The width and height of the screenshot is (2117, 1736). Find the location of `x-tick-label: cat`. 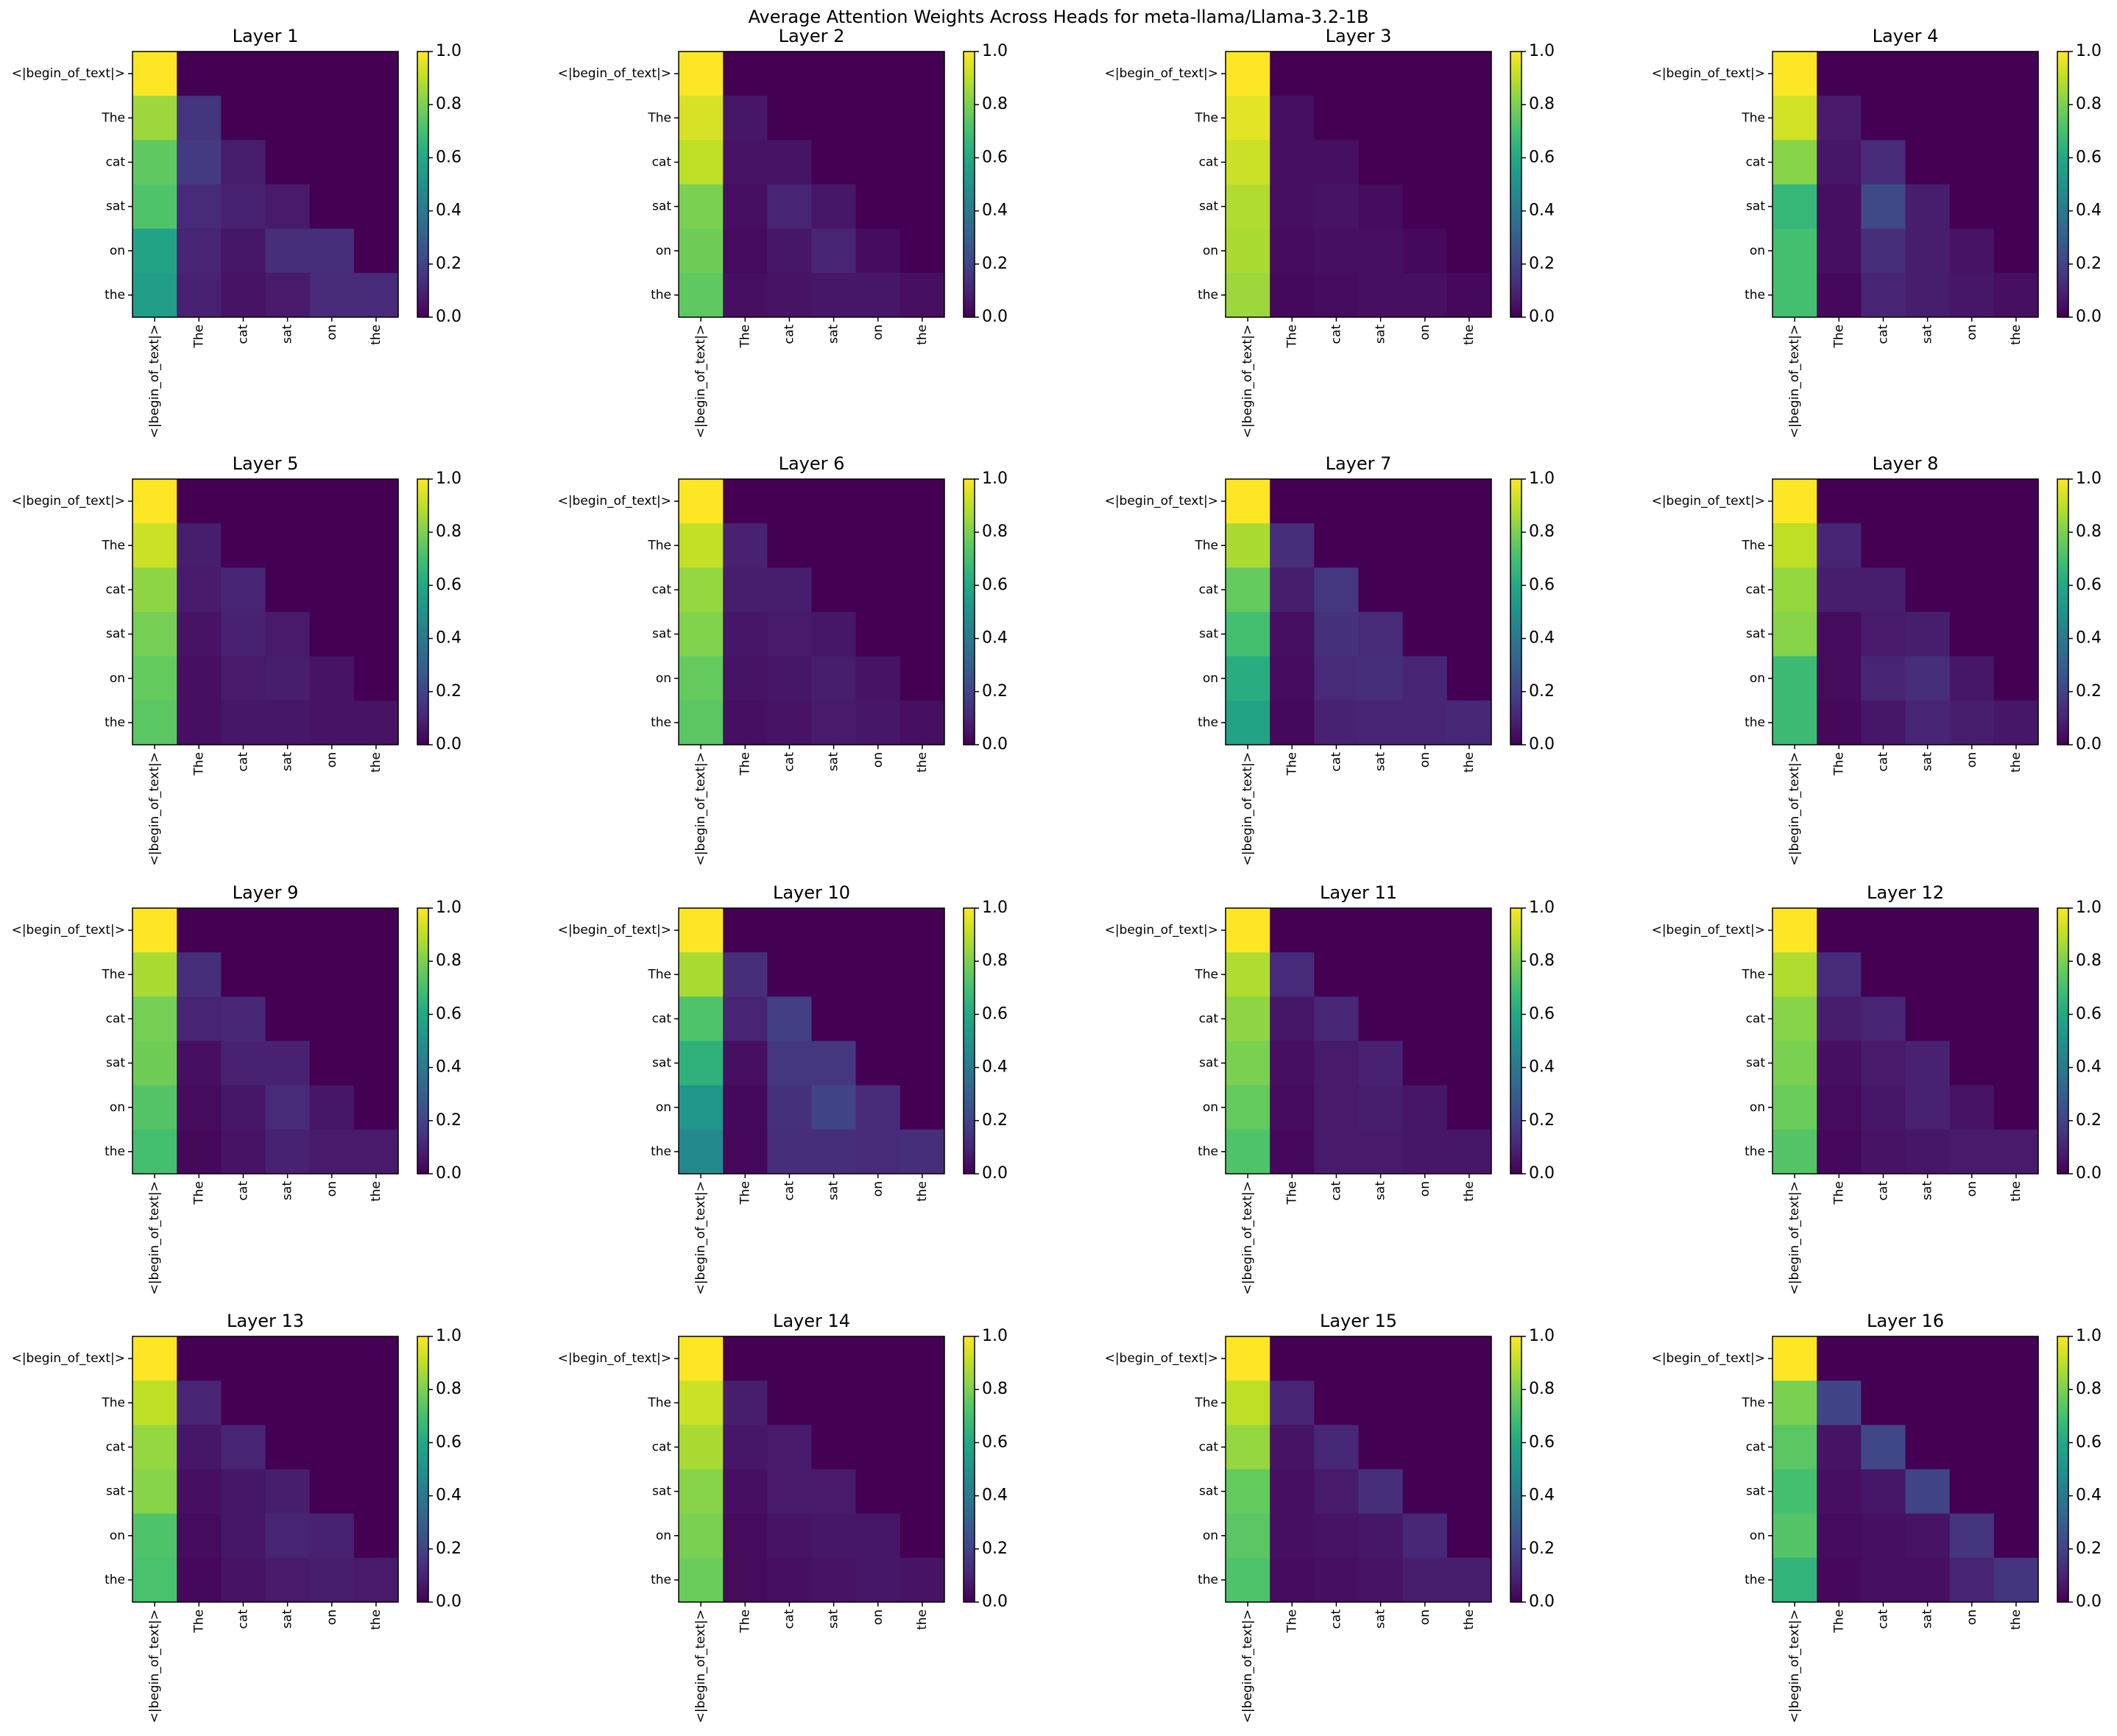

x-tick-label: cat is located at coordinates (1883, 334).